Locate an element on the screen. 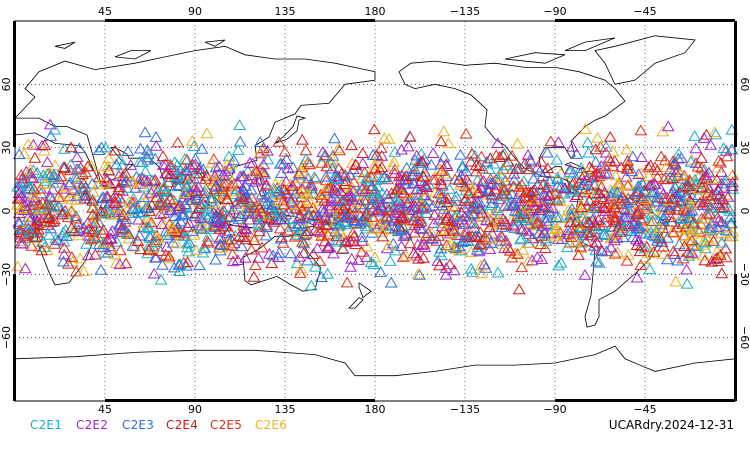 This screenshot has height=450, width=750. dataset-date-label: UCARdry.2024-12-31 is located at coordinates (671, 425).